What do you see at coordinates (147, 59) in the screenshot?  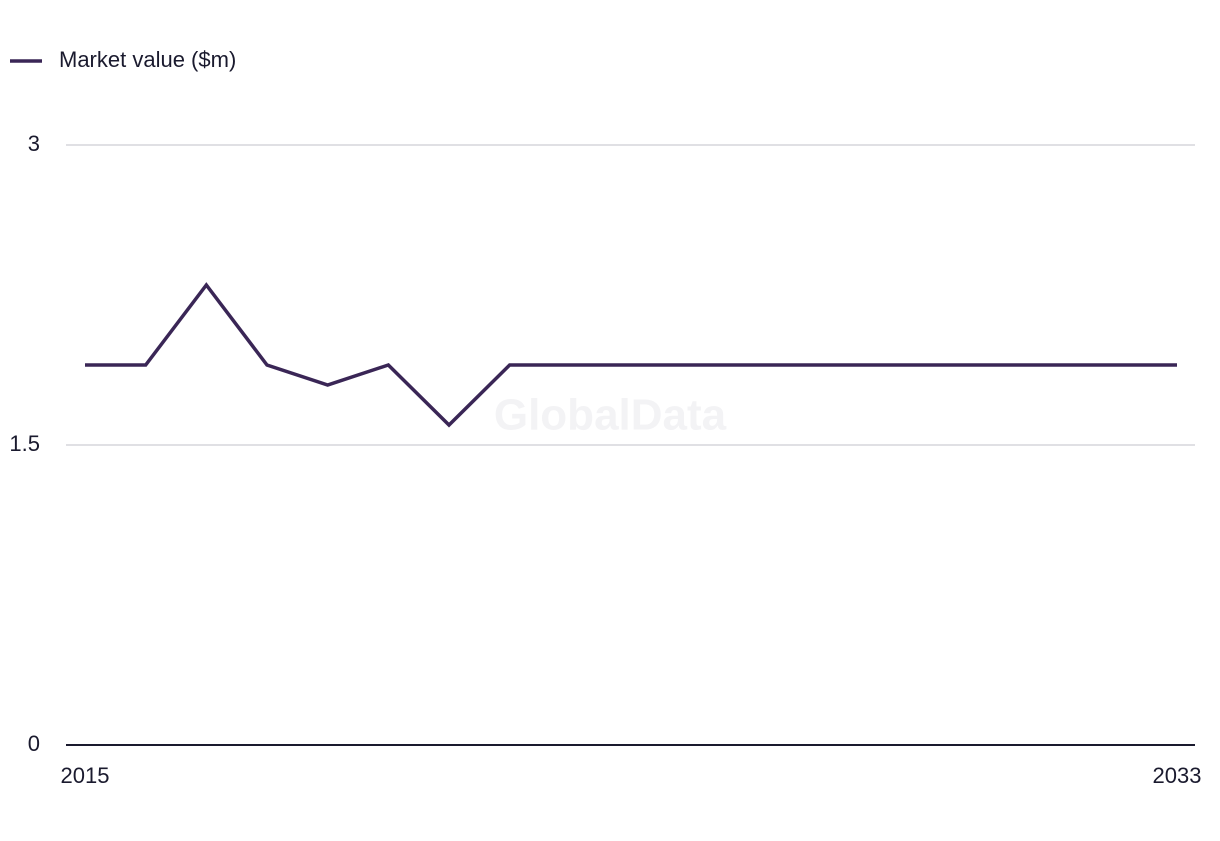 I see `legend-label: Market value ($m)` at bounding box center [147, 59].